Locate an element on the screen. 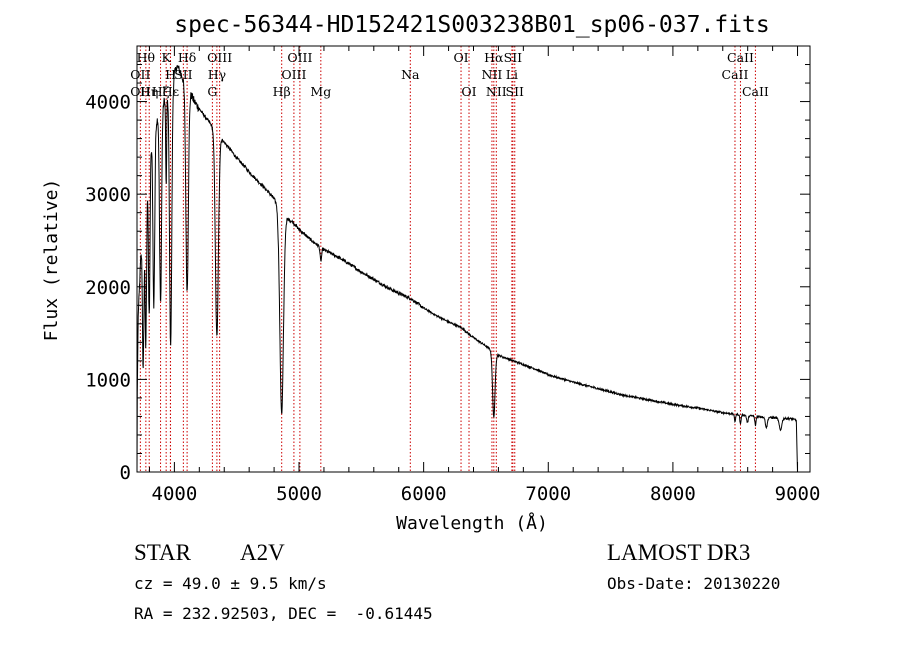 This screenshot has width=900, height=649. coordinates-text: RA = 232.92503, DEC = -0.61445 is located at coordinates (283, 613).